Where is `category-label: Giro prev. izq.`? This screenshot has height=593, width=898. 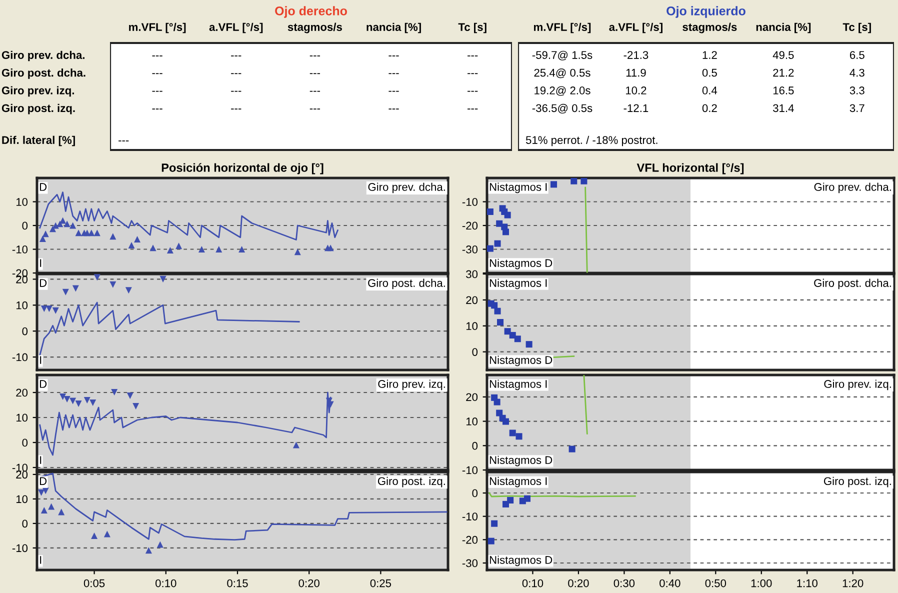
category-label: Giro prev. izq. is located at coordinates (38, 91).